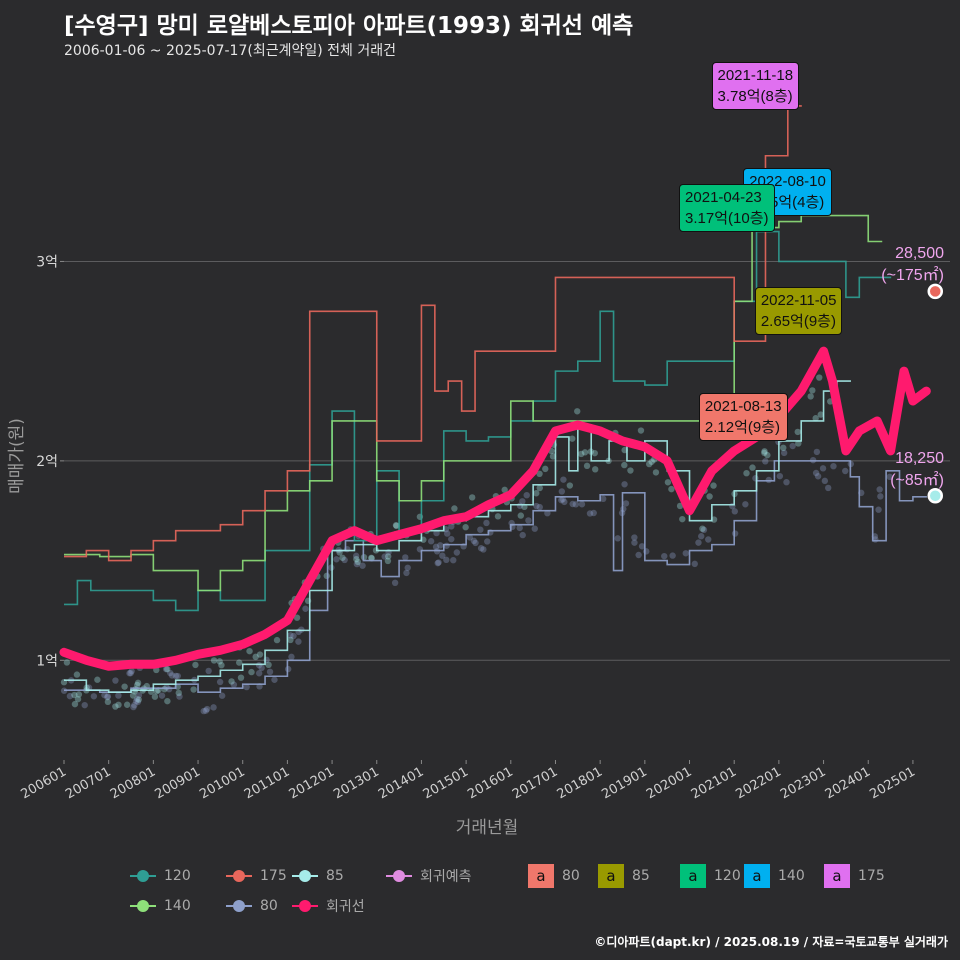 The width and height of the screenshot is (960, 960). I want to click on x-tick-label: 201601, so click(490, 783).